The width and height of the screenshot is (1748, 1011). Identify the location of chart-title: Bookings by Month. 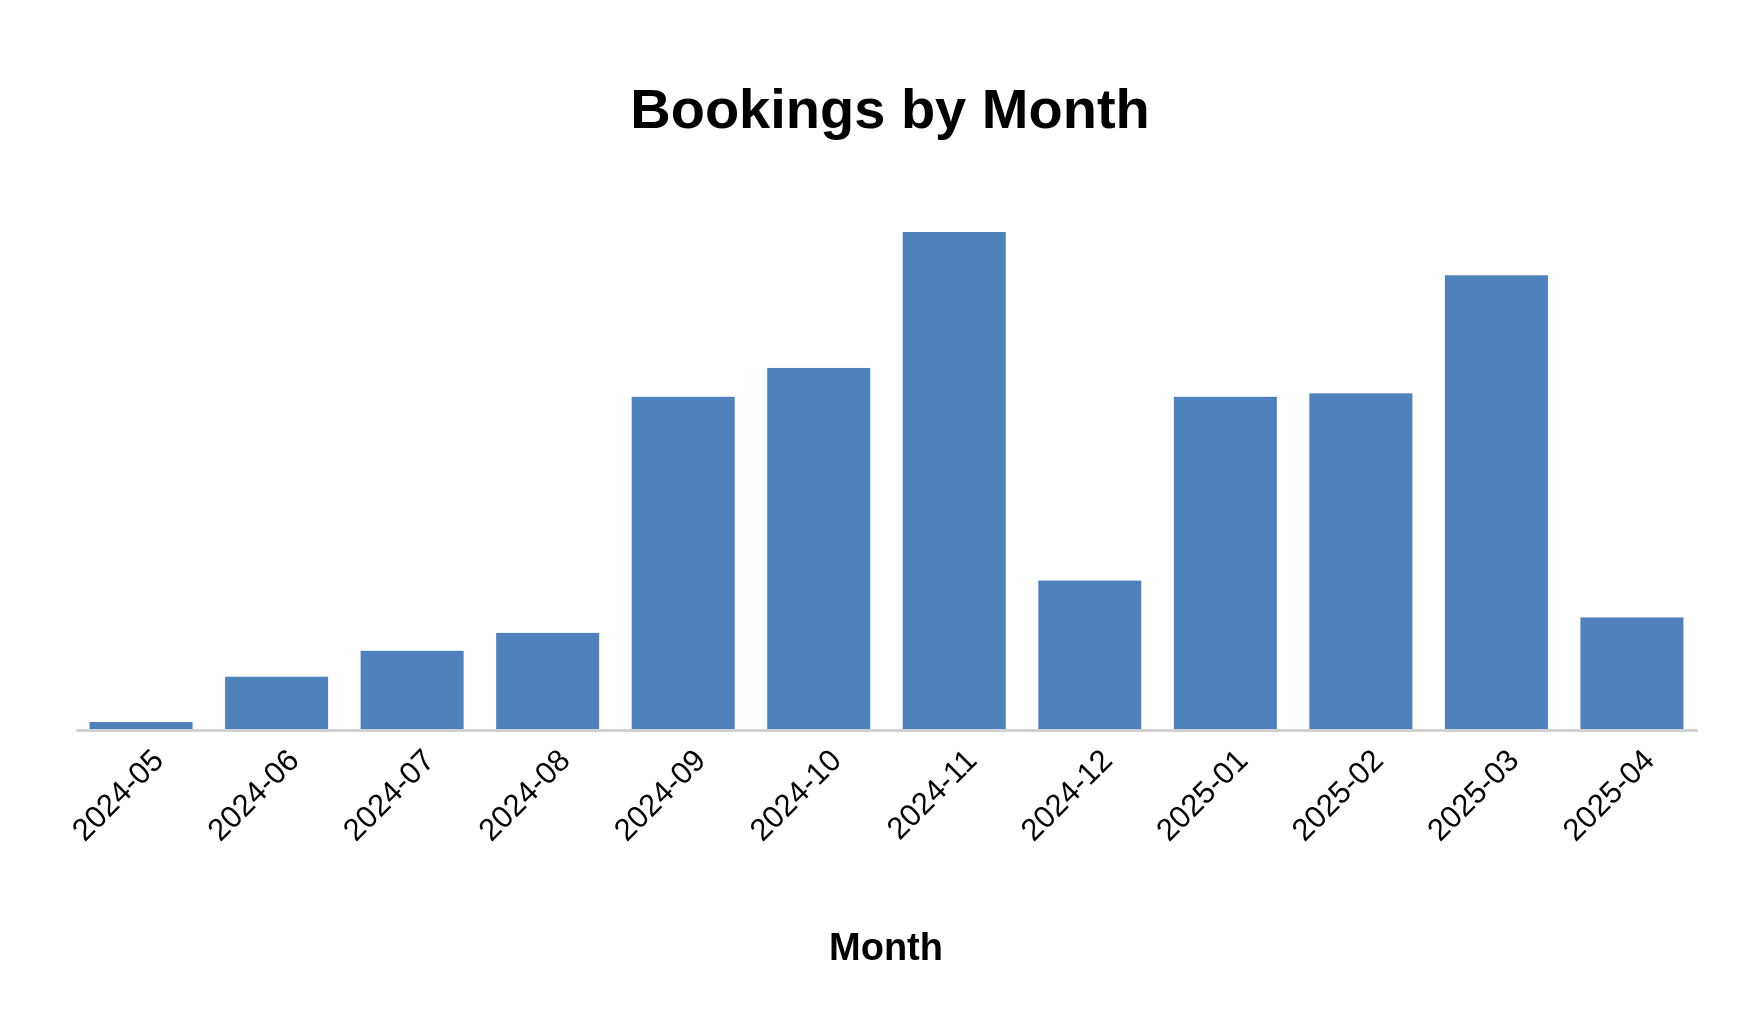
(890, 108).